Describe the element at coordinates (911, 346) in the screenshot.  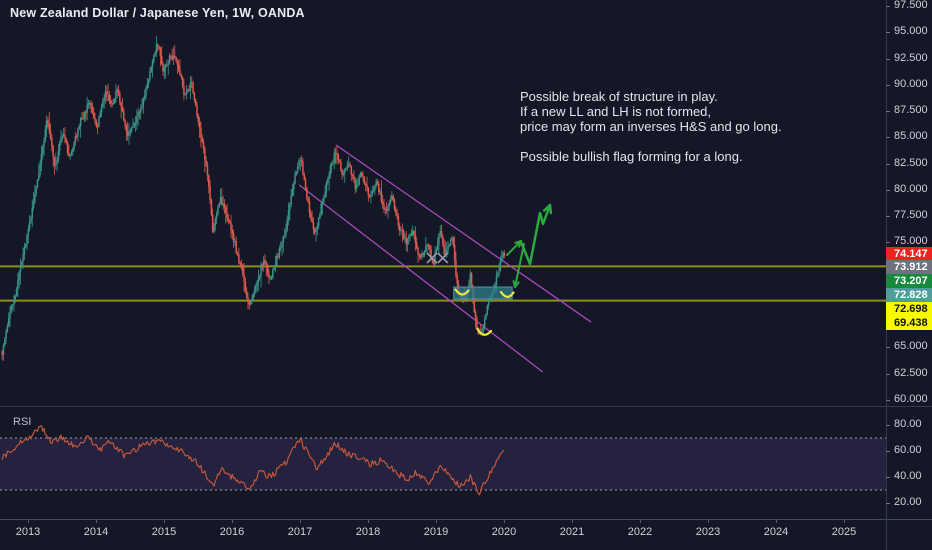
I see `price-tick-label: 65.000` at that location.